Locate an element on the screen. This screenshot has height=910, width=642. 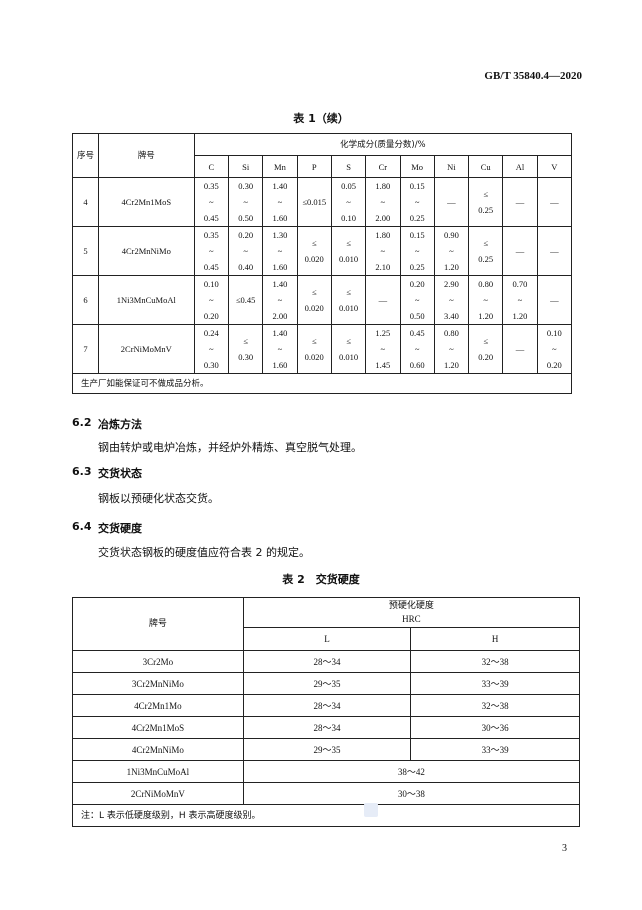
element-header: Cr is located at coordinates (383, 166).